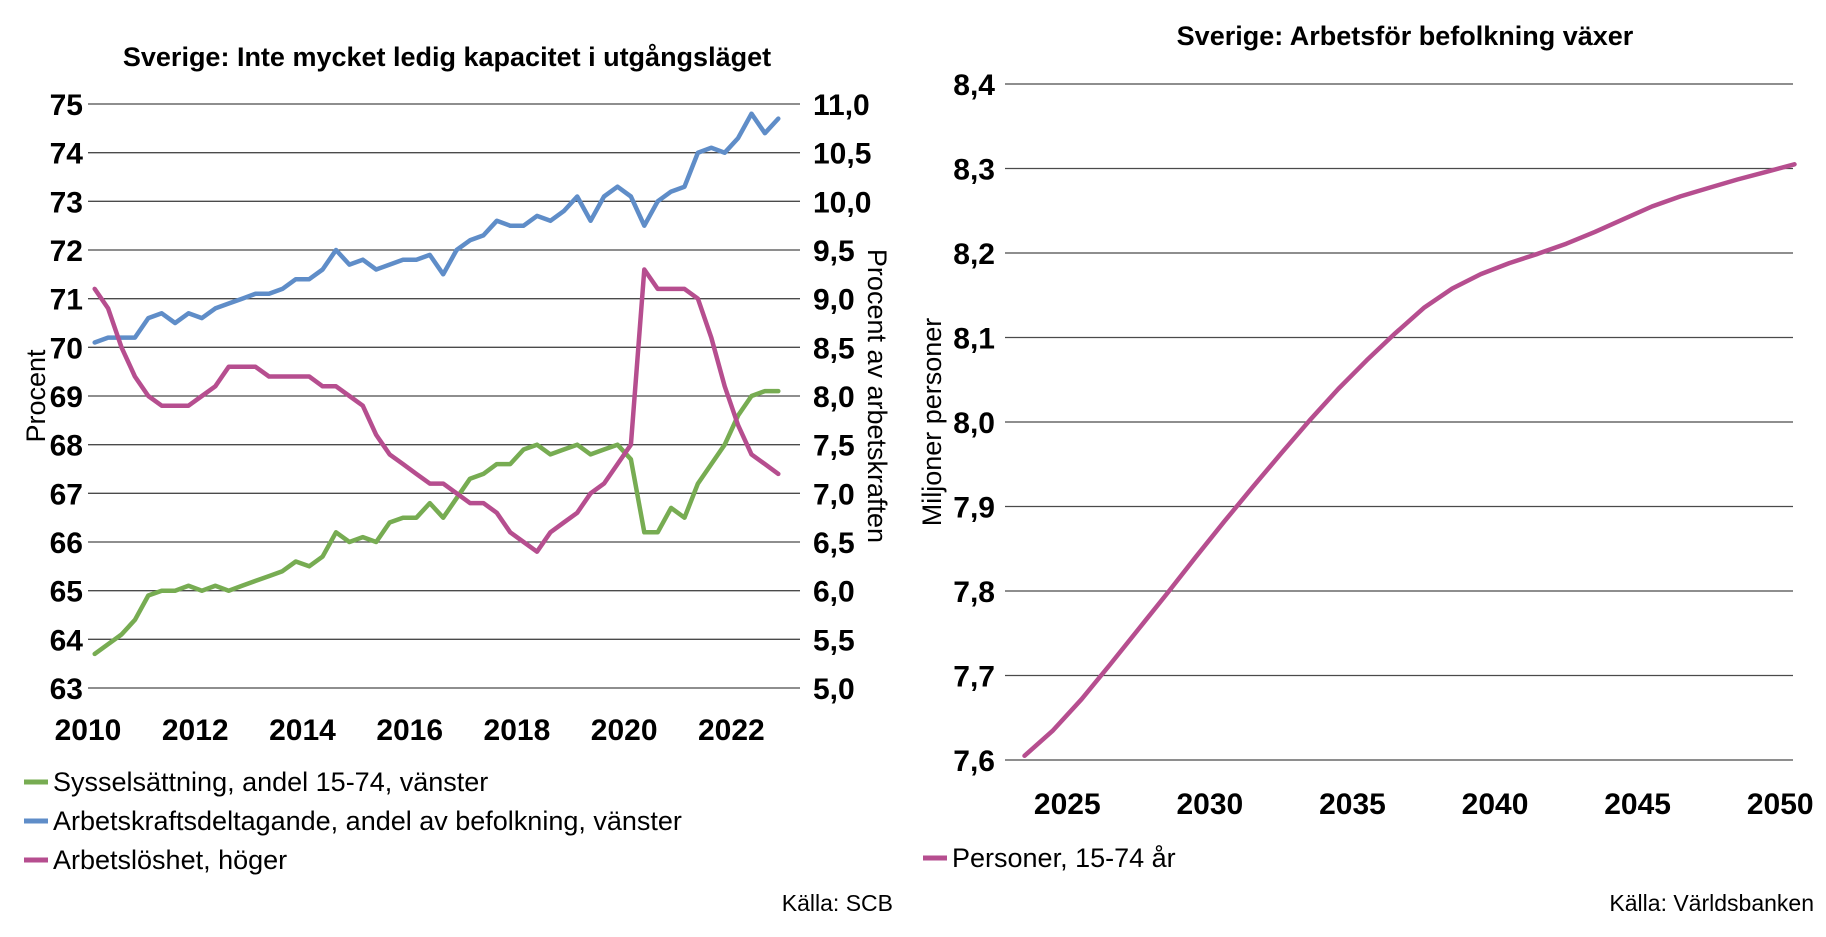  I want to click on x-tick-label: 2020, so click(624, 730).